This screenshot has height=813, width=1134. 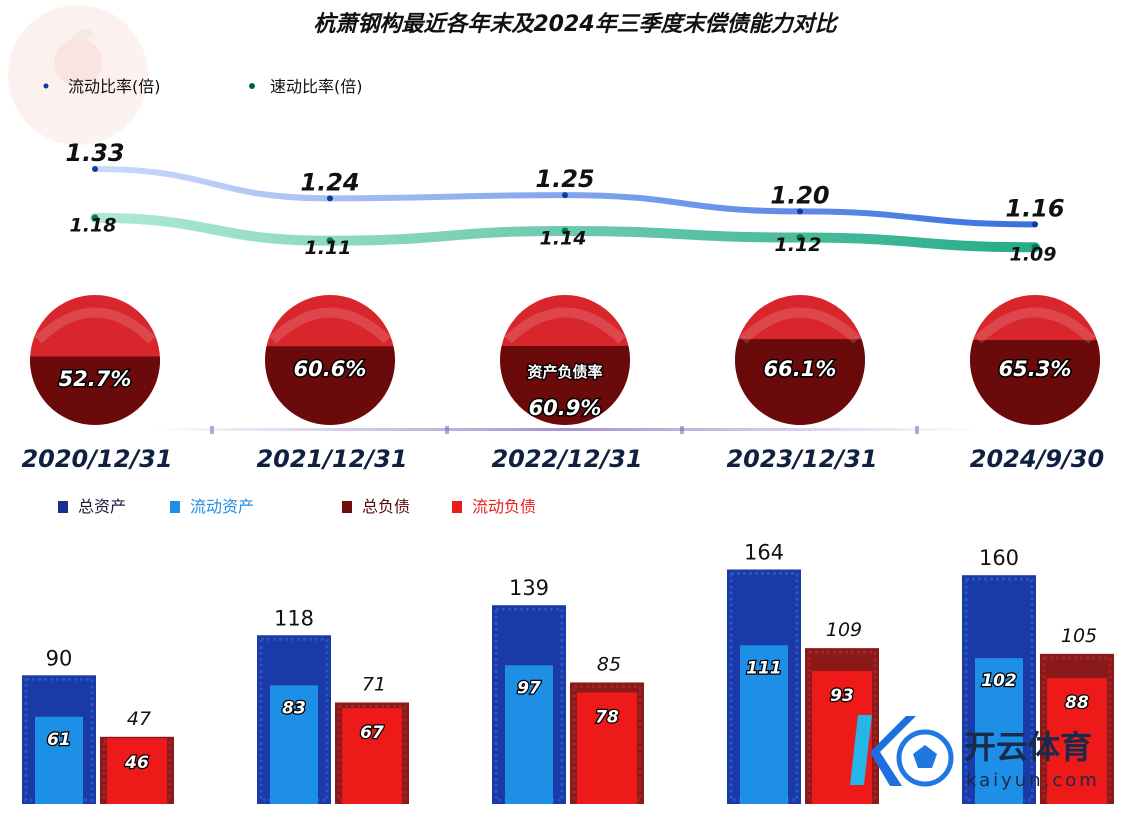 I want to click on logo-watermark, so click(x=78, y=75).